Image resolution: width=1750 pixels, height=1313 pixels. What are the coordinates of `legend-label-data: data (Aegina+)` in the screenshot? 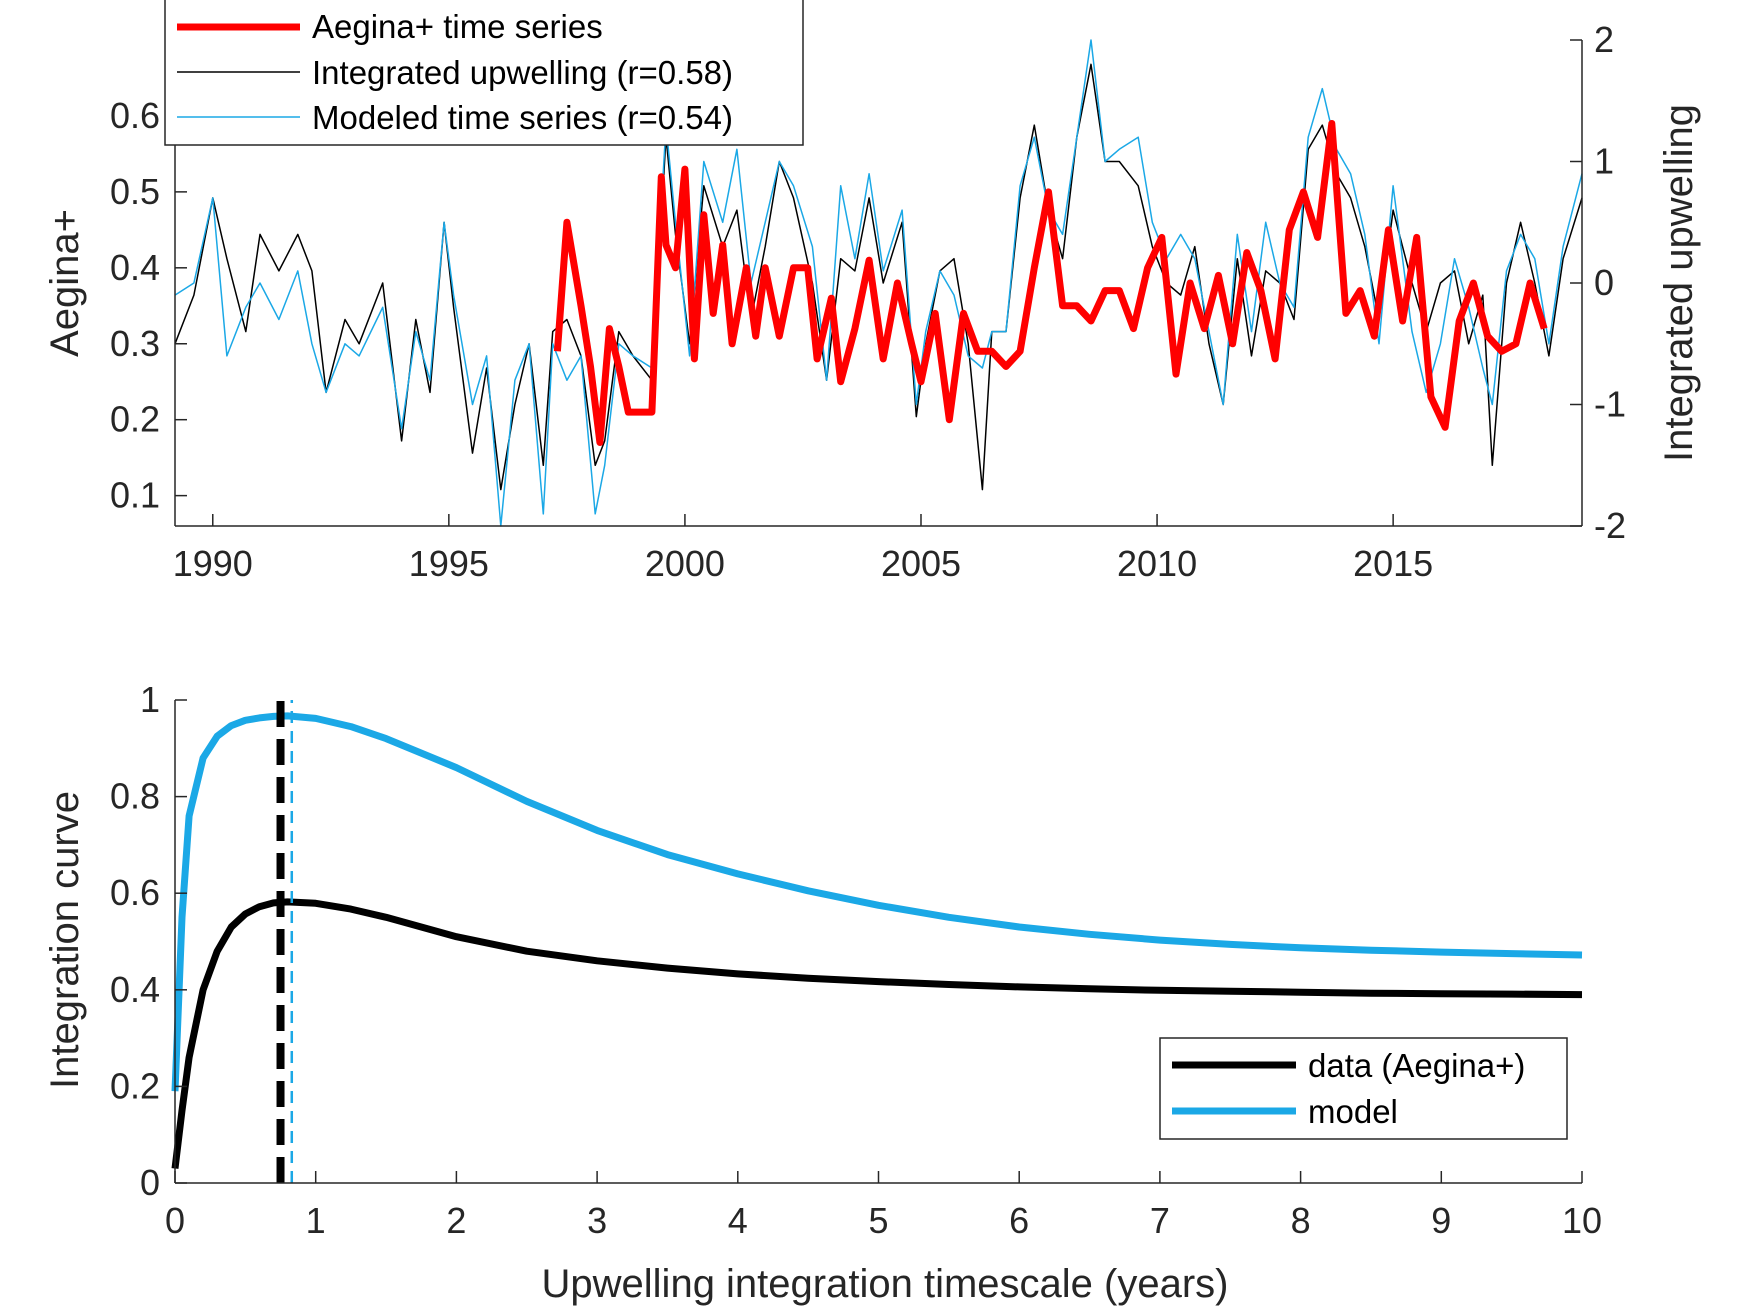 It's located at (1416, 1065).